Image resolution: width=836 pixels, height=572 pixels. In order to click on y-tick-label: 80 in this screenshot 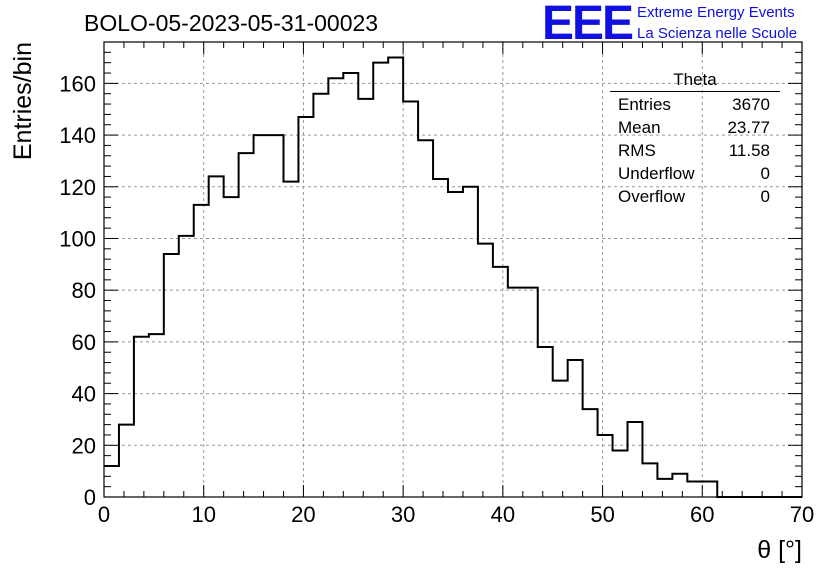, I will do `click(84, 290)`.